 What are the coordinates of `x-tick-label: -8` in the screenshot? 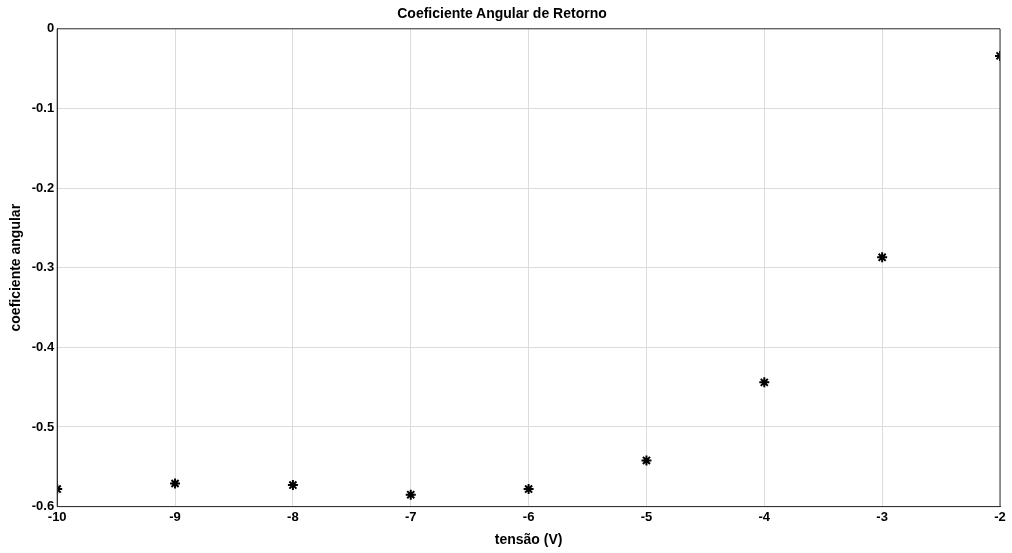 It's located at (293, 516).